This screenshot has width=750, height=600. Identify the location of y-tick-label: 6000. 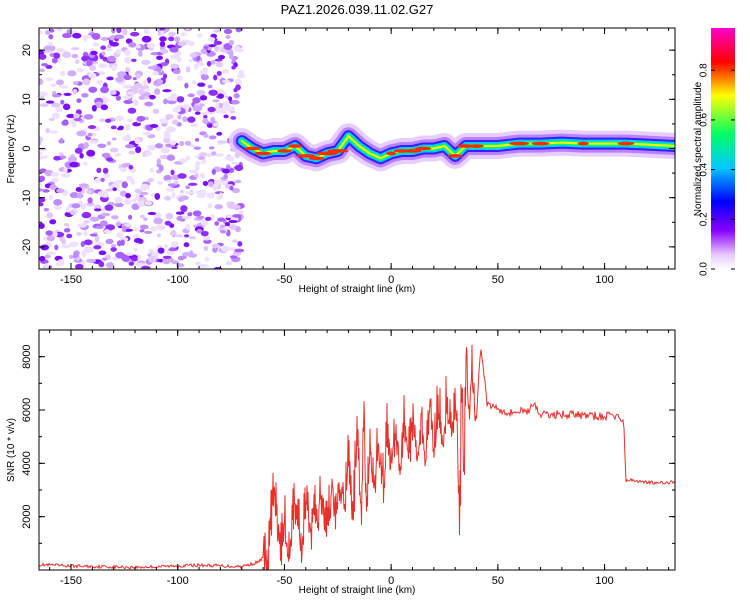
(27, 410).